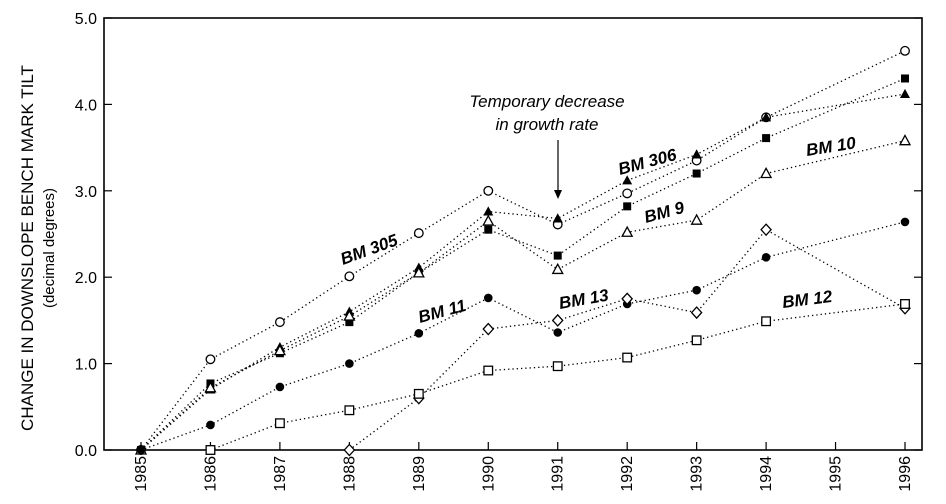  Describe the element at coordinates (583, 299) in the screenshot. I see `label-bm-13: BM 13` at that location.